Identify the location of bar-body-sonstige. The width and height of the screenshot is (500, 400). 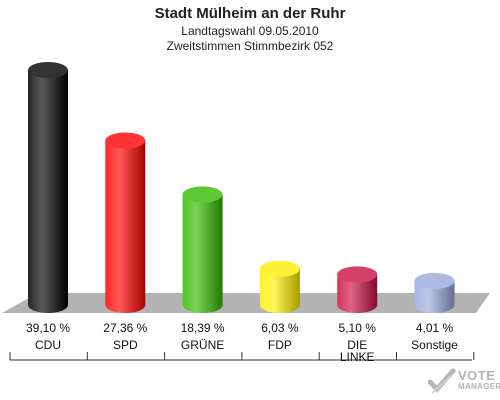
(434, 296).